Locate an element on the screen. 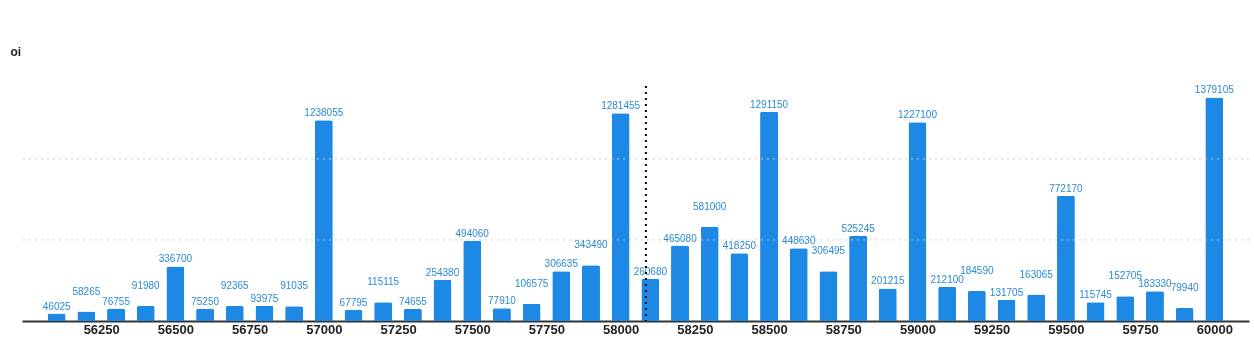 The width and height of the screenshot is (1254, 340). x-tick-label: 56500 is located at coordinates (175, 329).